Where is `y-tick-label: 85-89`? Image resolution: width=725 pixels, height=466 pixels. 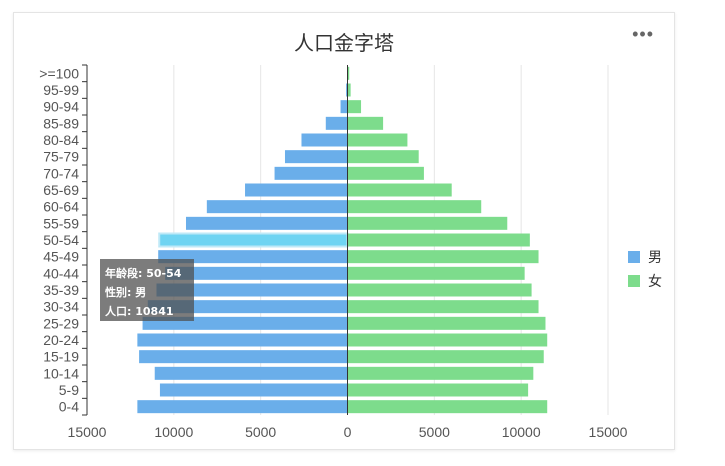
y-tick-label: 85-89 is located at coordinates (61, 123).